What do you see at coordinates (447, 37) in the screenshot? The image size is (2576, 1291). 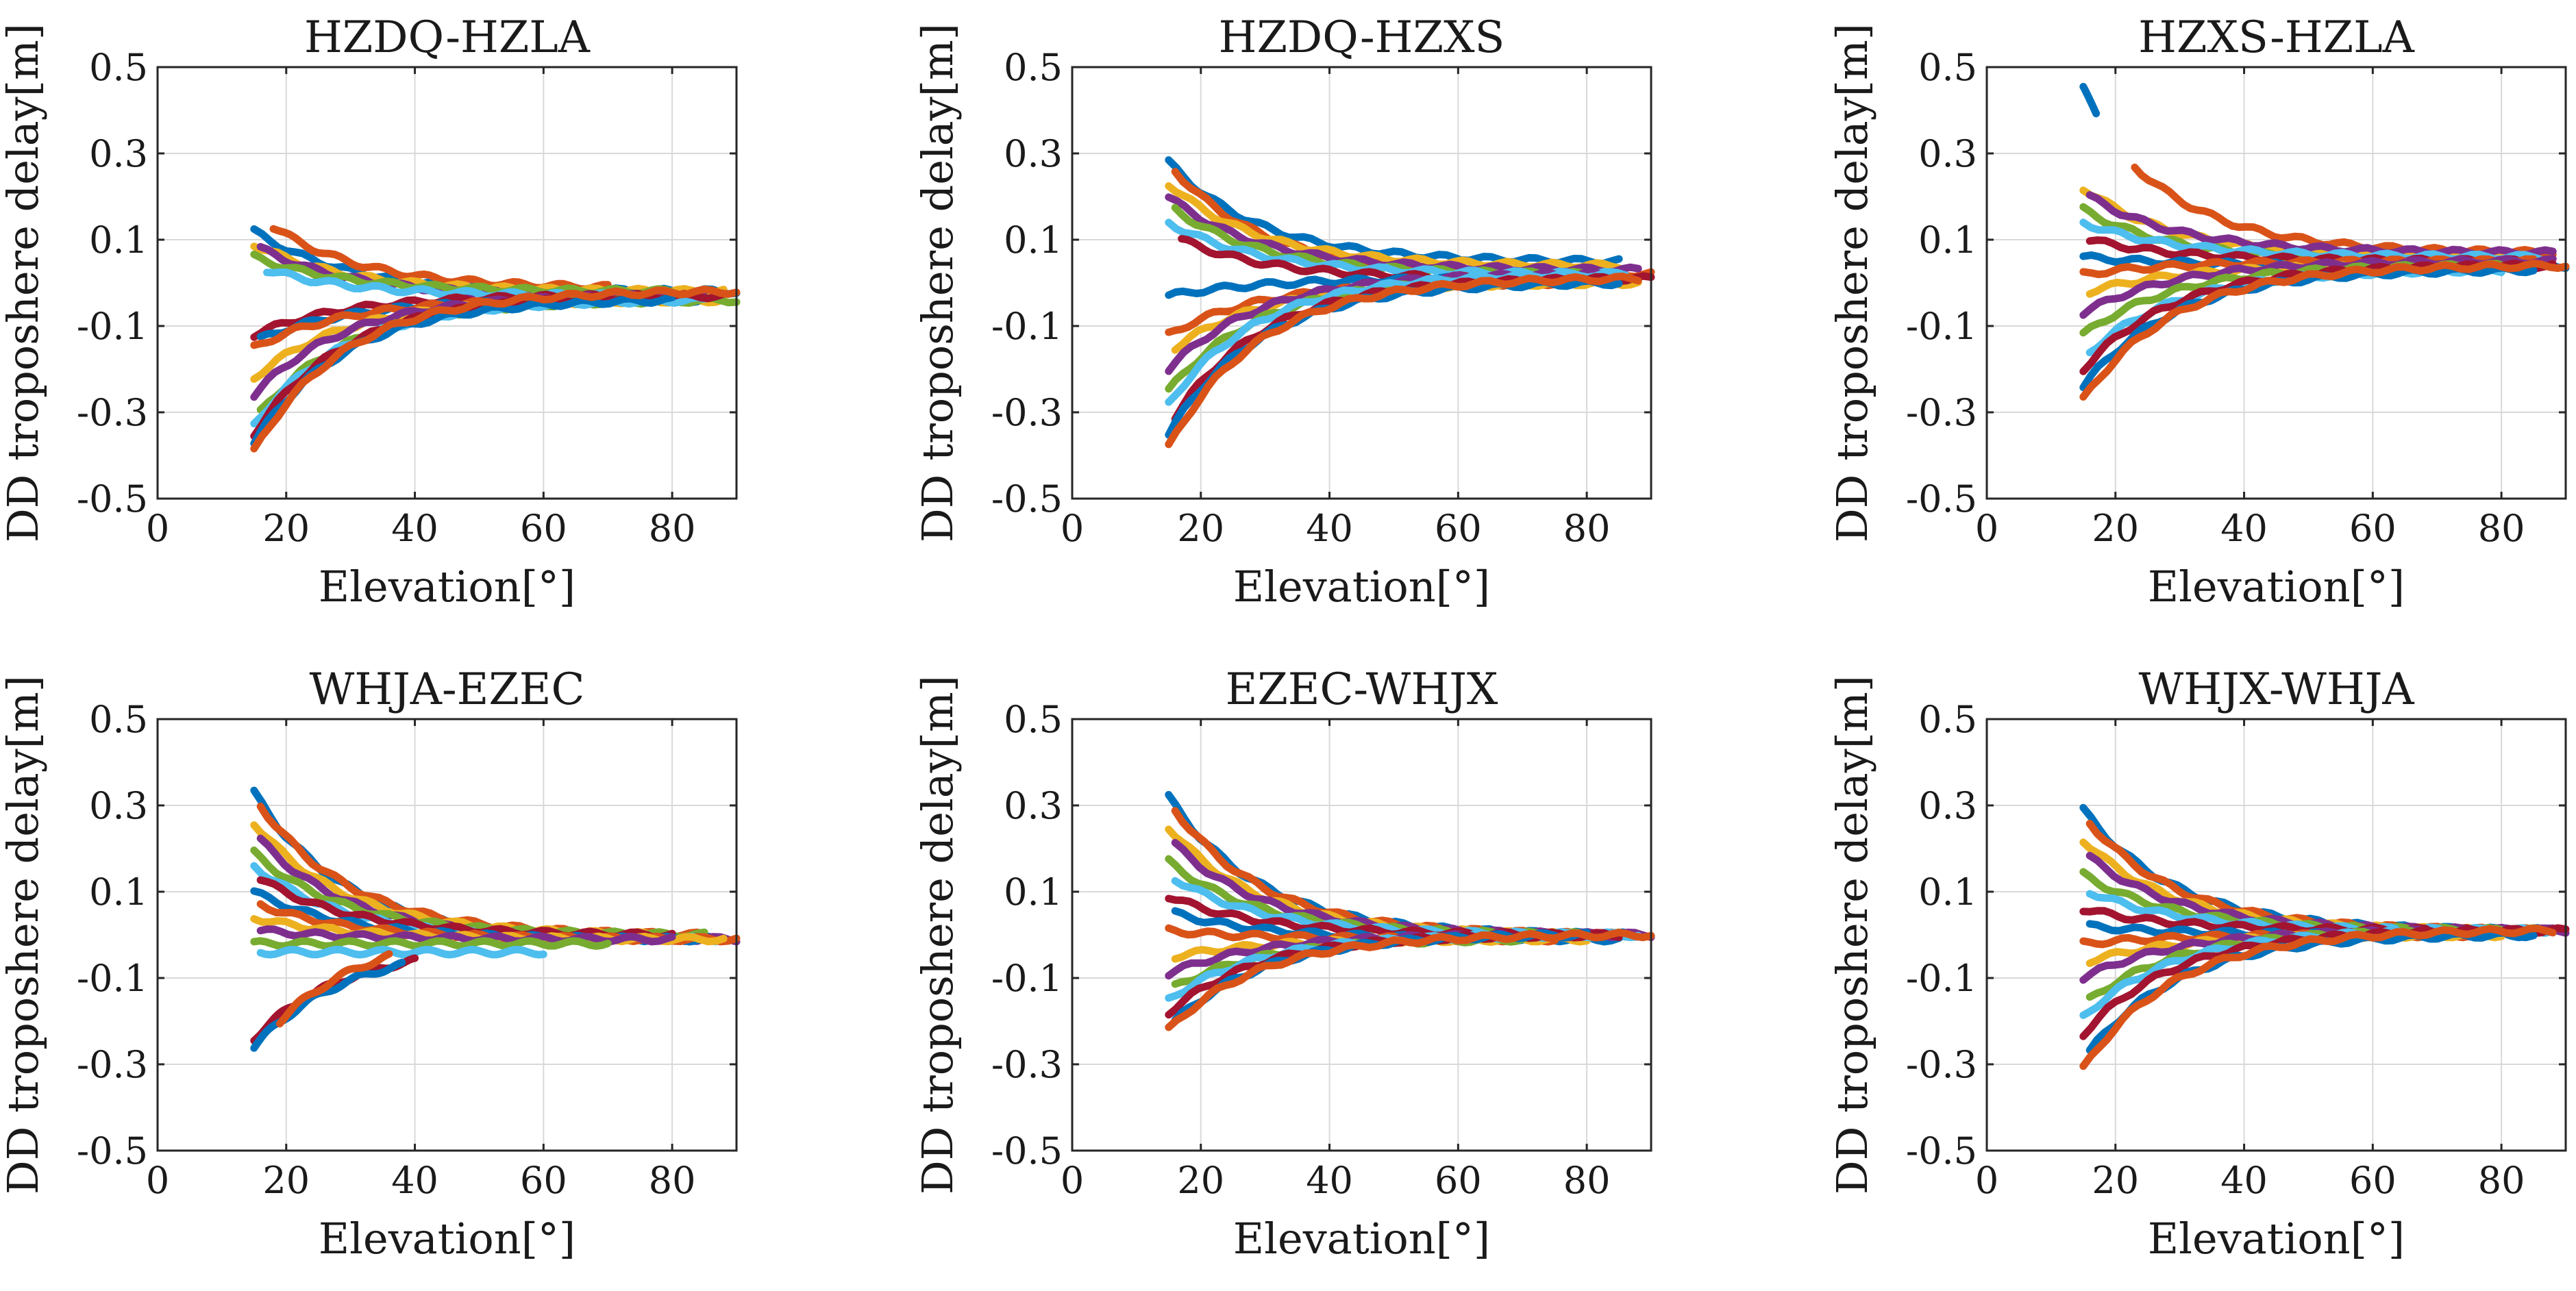 I see `panel-title: HZDQ-HZLA` at bounding box center [447, 37].